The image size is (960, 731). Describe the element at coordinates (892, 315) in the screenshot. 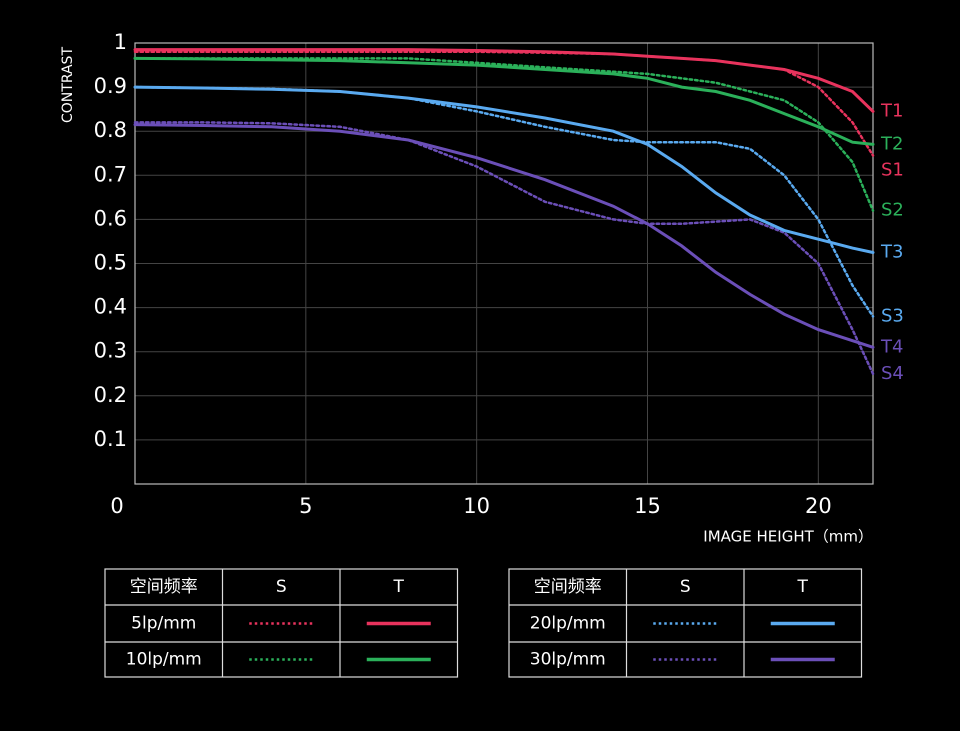

I see `series-end-label: S3` at that location.